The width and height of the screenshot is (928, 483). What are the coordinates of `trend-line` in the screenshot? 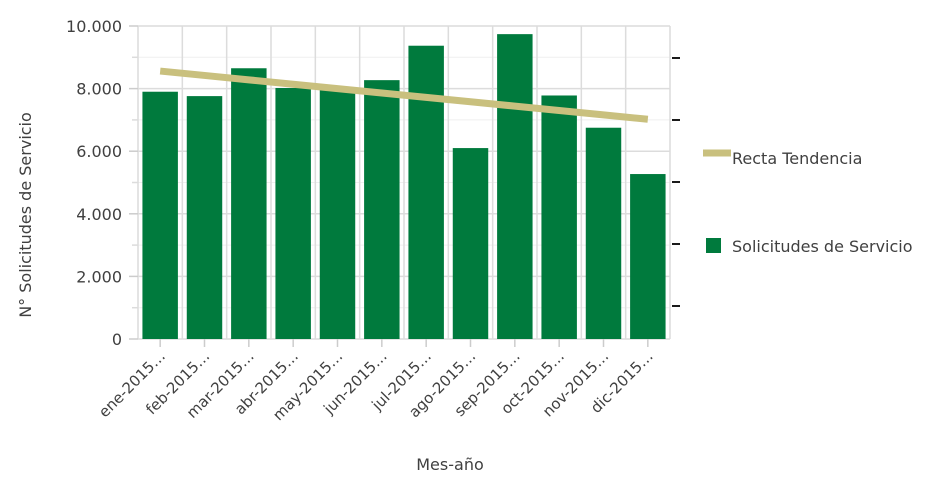 It's located at (404, 95).